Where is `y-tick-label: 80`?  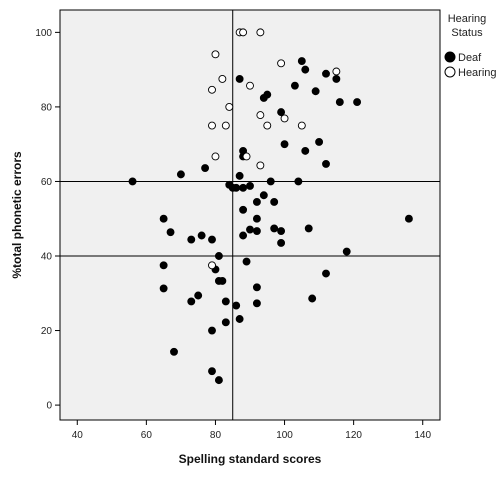
y-tick-label: 80 is located at coordinates (47, 107).